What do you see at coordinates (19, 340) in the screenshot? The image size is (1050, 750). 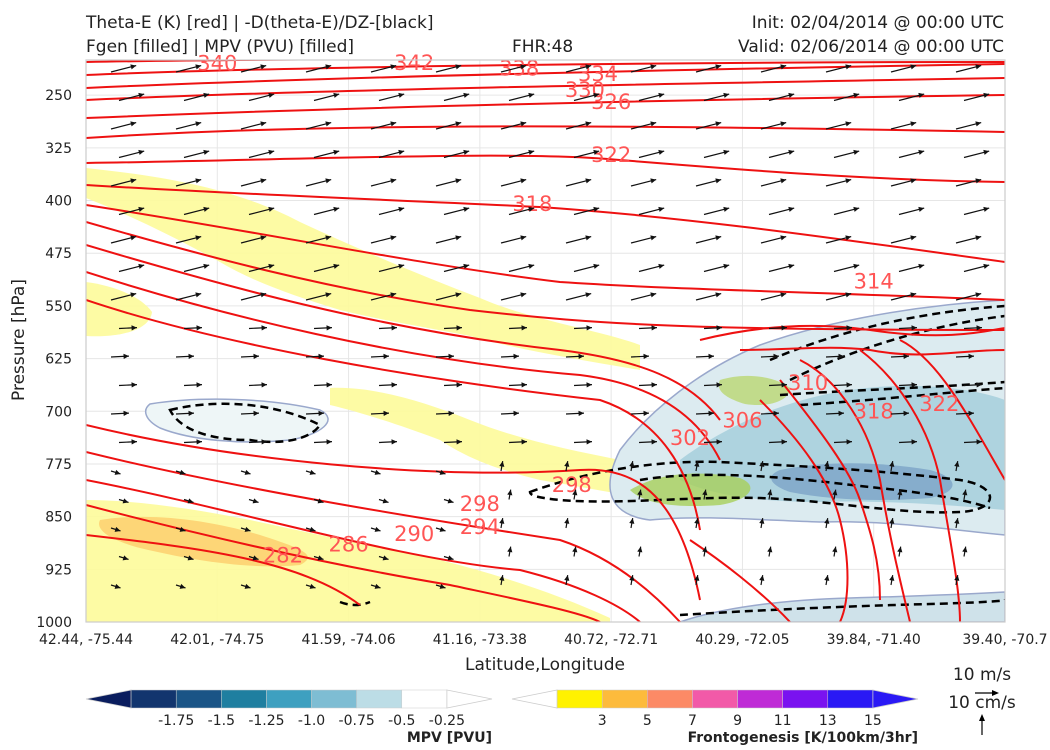 I see `y-axis-label: Pressure [hPa]` at bounding box center [19, 340].